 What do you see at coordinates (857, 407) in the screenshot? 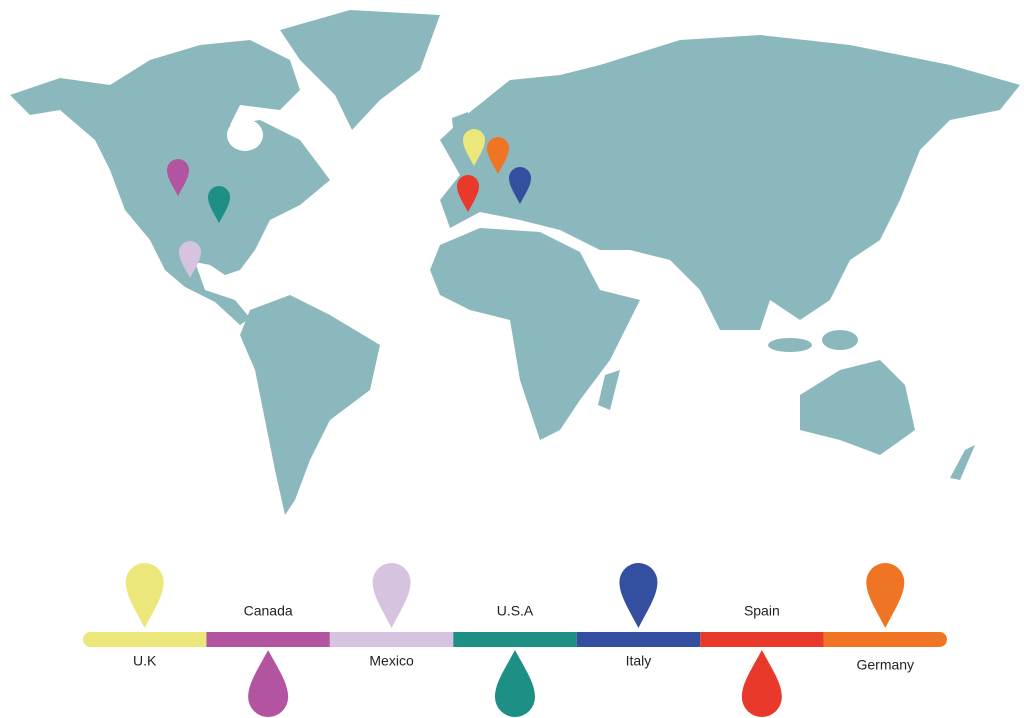
I see `australia` at bounding box center [857, 407].